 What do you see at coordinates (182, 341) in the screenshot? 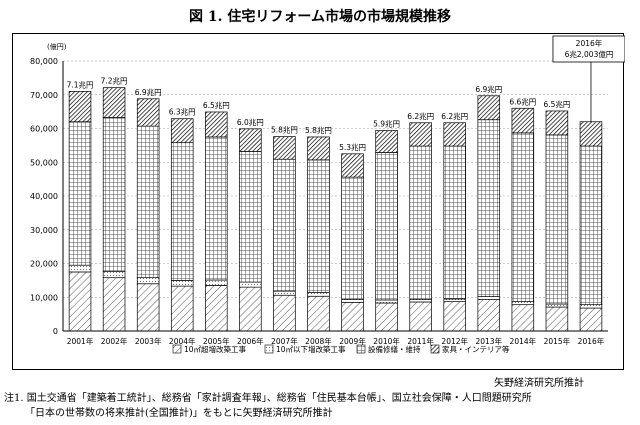
I see `x-tick-label: 2004年` at bounding box center [182, 341].